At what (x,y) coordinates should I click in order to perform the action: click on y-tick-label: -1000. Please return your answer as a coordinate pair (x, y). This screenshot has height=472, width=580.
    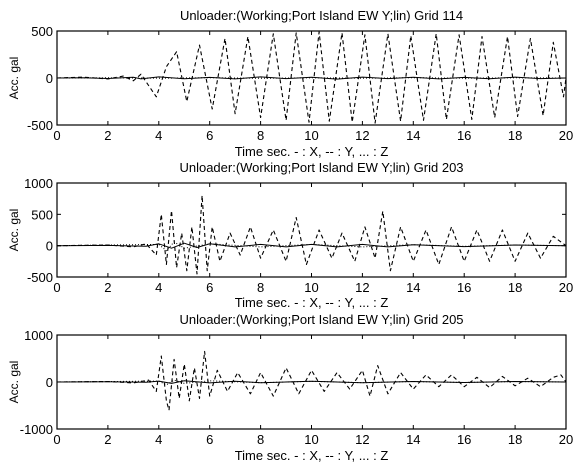
    Looking at the image, I should click on (36, 429).